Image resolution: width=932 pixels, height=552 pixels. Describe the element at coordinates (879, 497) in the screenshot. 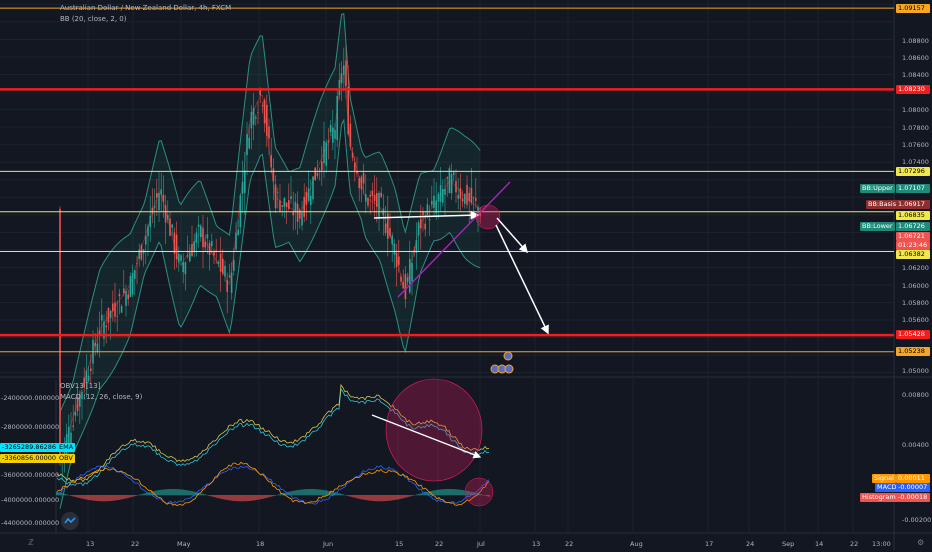

I see `histogram-badge: Histogram` at that location.